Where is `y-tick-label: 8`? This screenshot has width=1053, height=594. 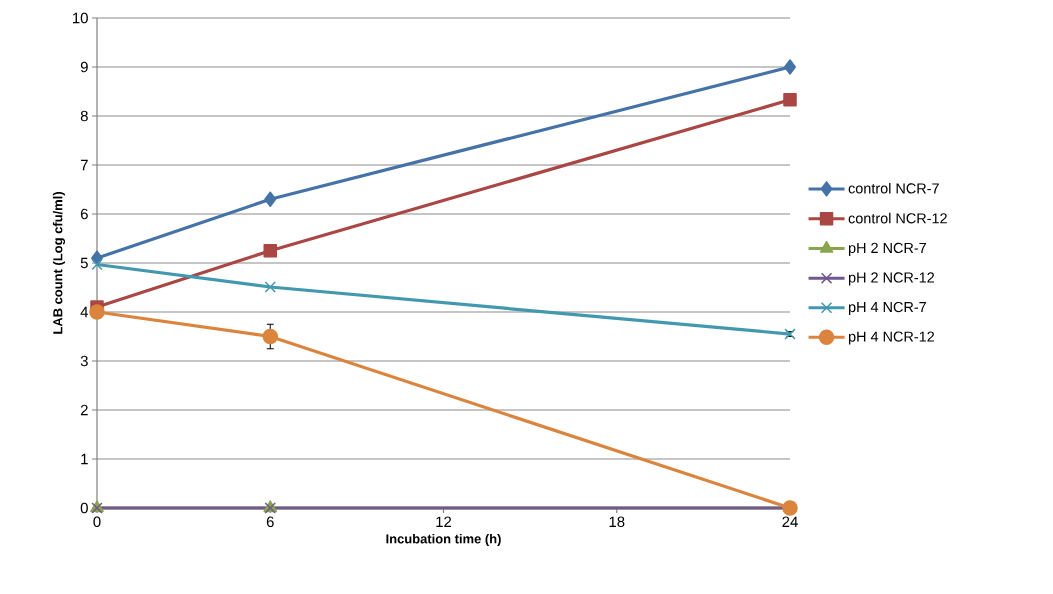
y-tick-label: 8 is located at coordinates (84, 116).